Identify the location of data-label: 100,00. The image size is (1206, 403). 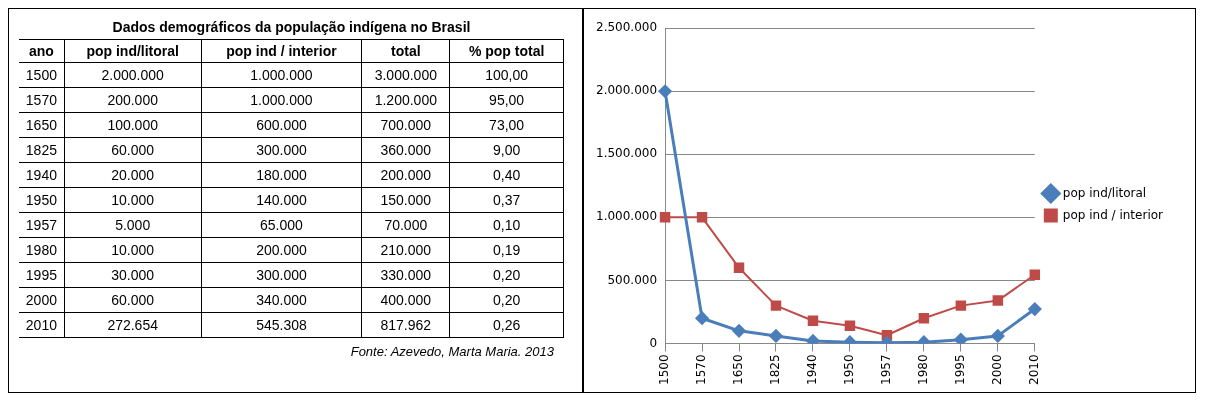
(506, 75).